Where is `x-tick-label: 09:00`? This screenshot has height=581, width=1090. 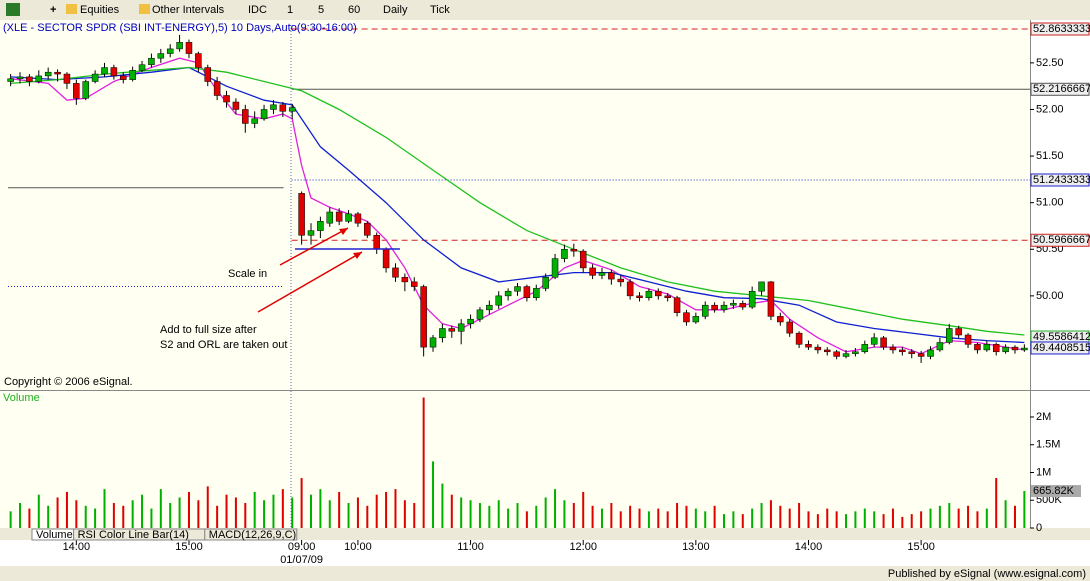 x-tick-label: 09:00 is located at coordinates (302, 547).